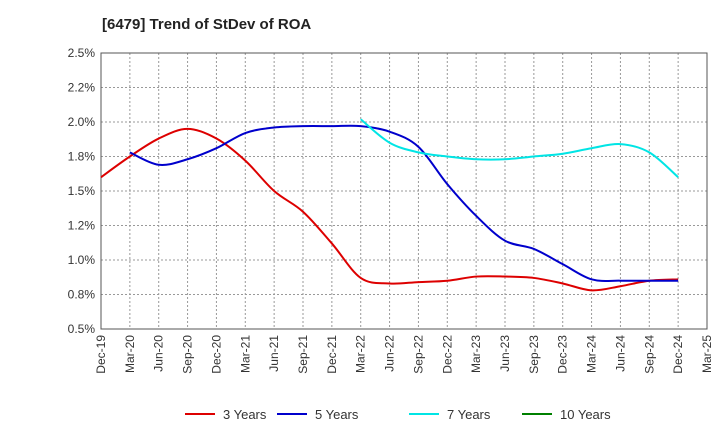 The image size is (720, 440). Describe the element at coordinates (245, 354) in the screenshot. I see `x-tick-label: Mar-21` at that location.